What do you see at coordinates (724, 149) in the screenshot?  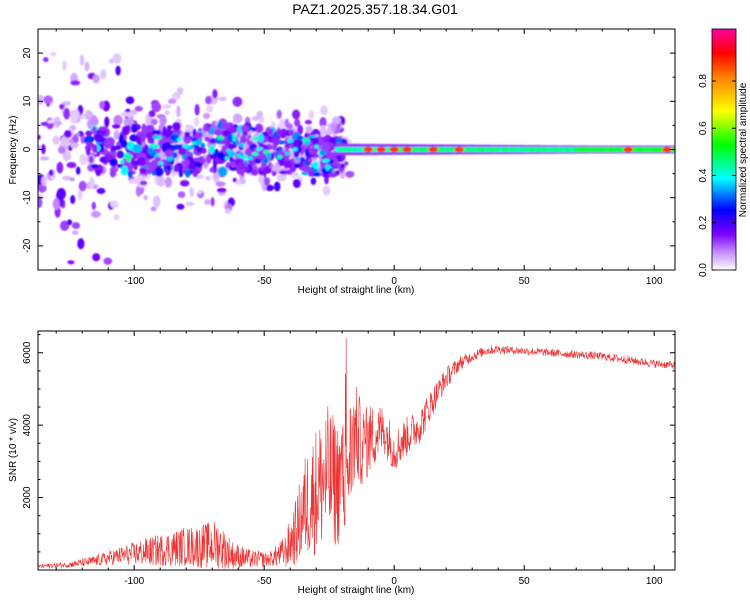 I see `colorbar-gradient` at bounding box center [724, 149].